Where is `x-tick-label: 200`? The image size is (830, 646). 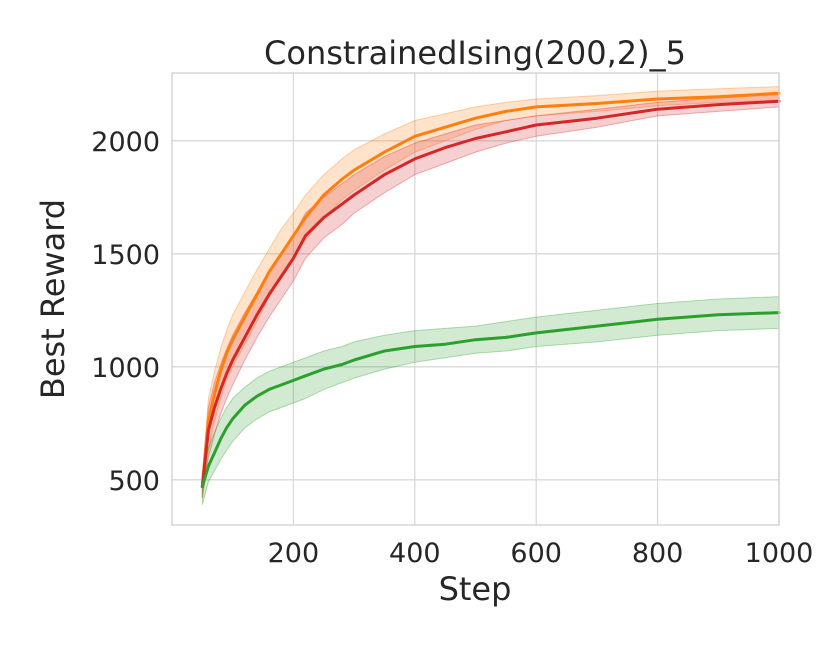 x-tick-label: 200 is located at coordinates (294, 553).